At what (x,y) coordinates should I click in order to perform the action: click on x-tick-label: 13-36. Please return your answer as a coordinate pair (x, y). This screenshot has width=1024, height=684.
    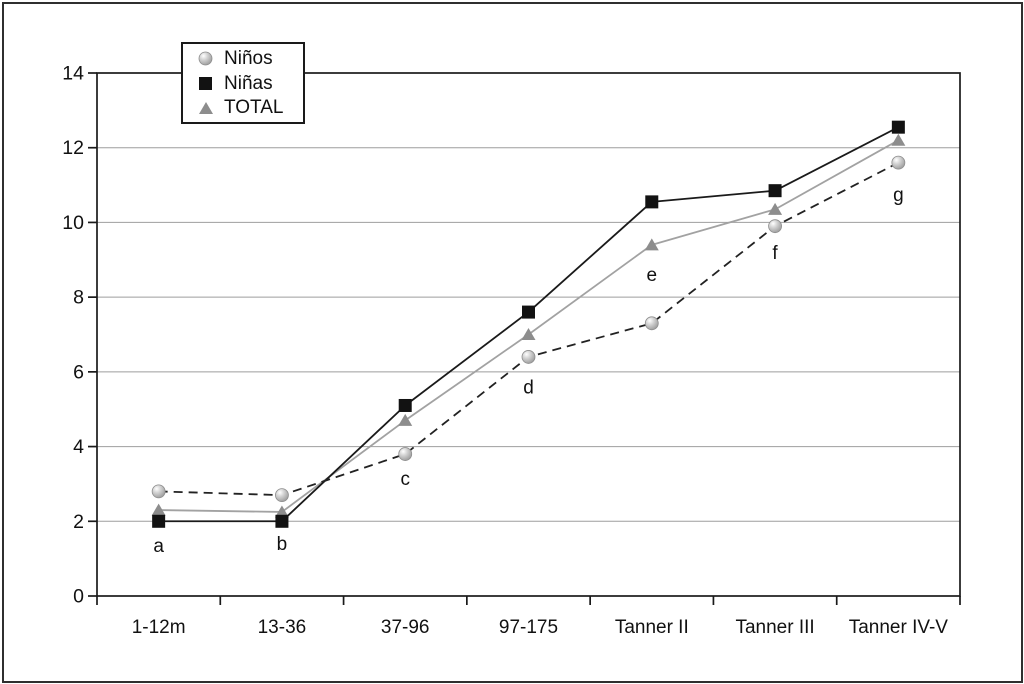
    Looking at the image, I should click on (282, 627).